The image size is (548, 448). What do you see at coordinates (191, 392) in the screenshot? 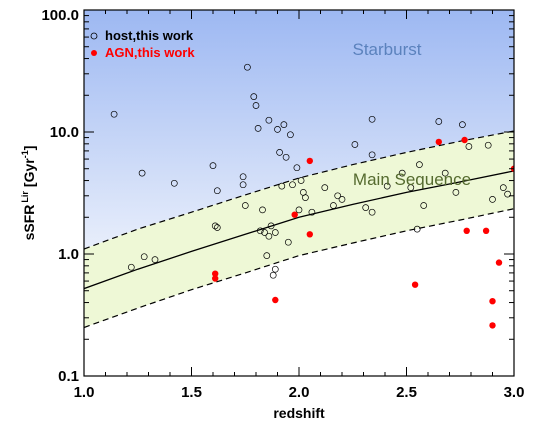
I see `x-tick-label: 1.5` at bounding box center [191, 392].